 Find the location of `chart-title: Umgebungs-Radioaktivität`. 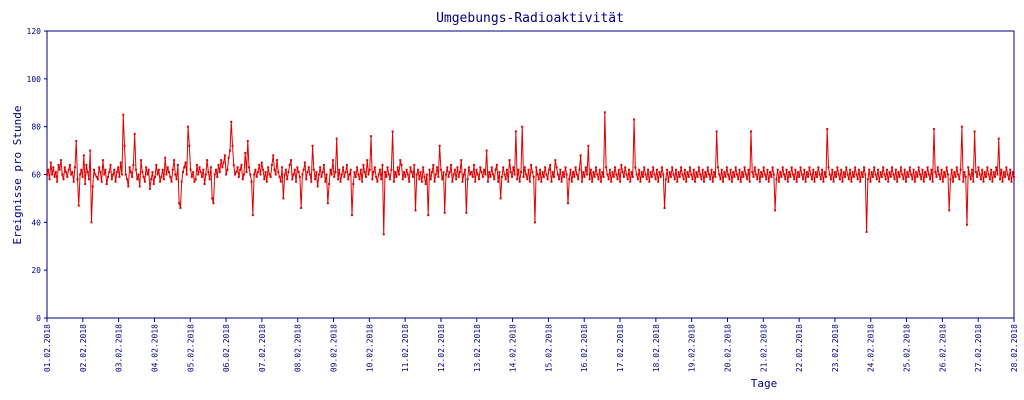

chart-title: Umgebungs-Radioaktivität is located at coordinates (530, 18).